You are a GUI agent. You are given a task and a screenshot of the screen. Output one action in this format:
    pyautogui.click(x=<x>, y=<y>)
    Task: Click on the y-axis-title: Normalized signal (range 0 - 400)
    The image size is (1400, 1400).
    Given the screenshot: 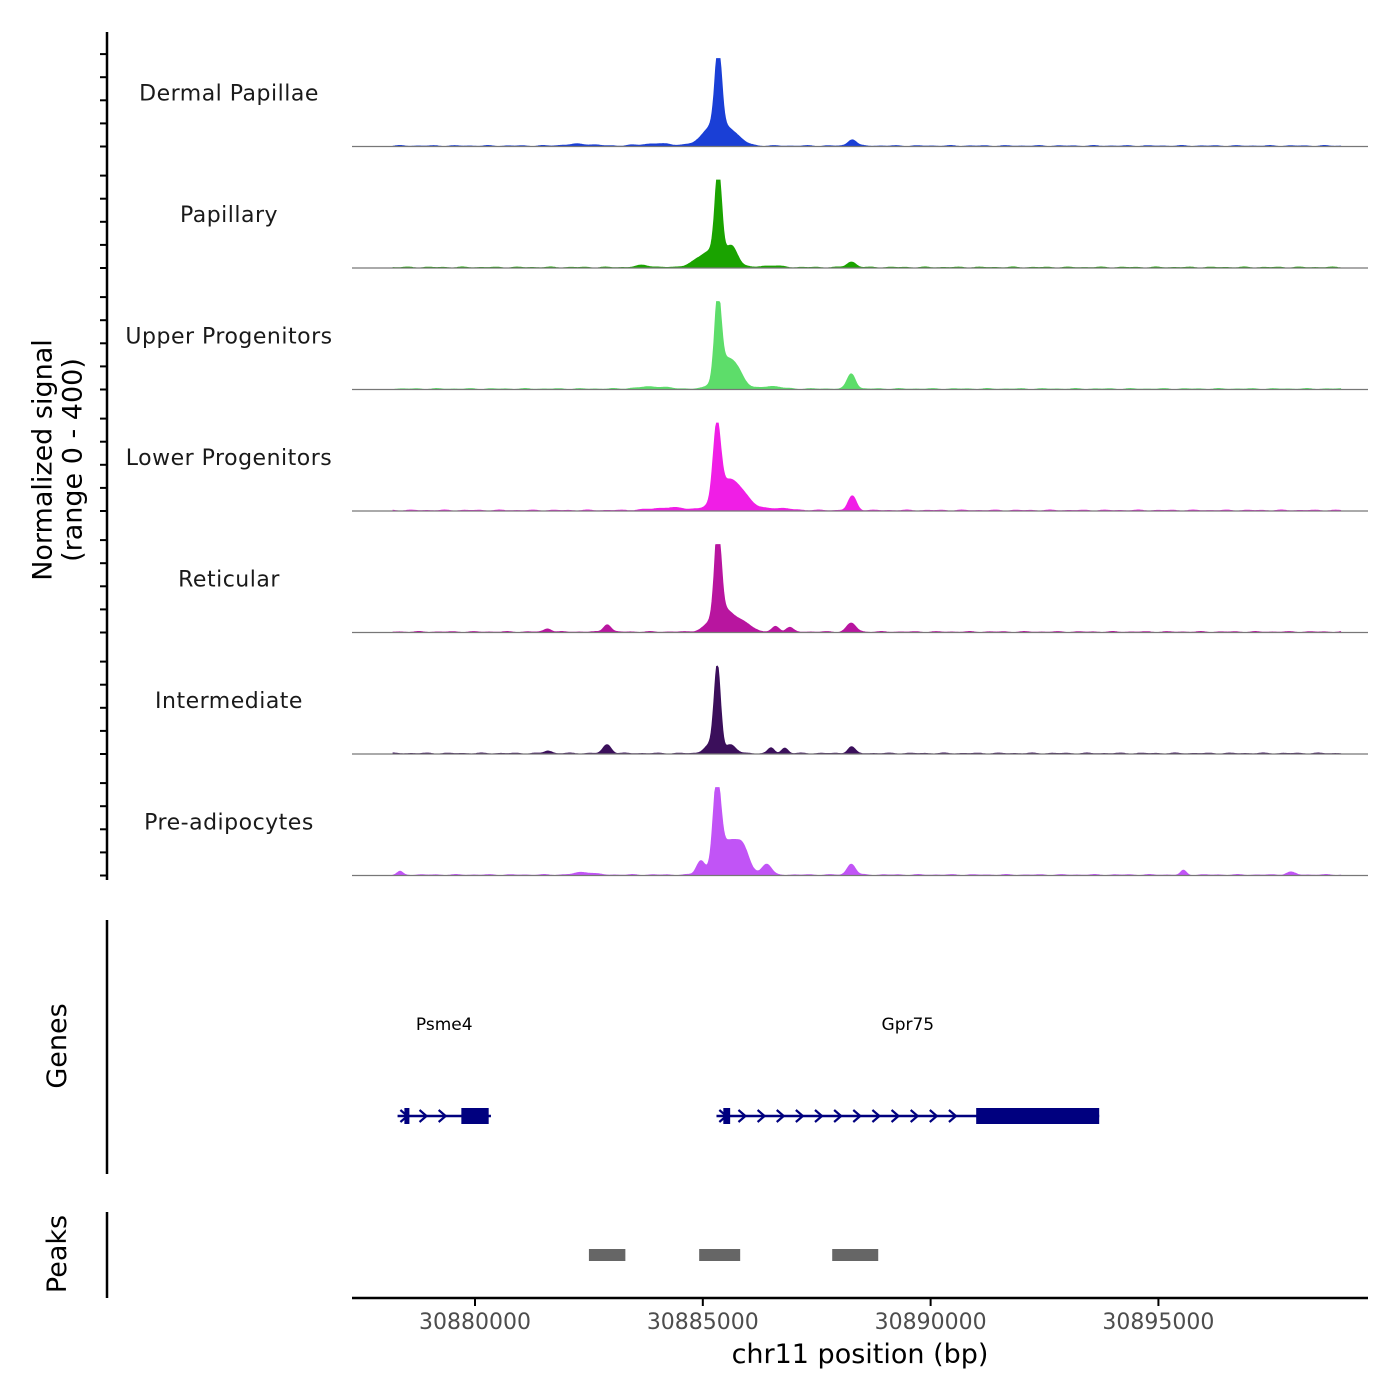 What is the action you would take?
    pyautogui.click(x=57, y=460)
    